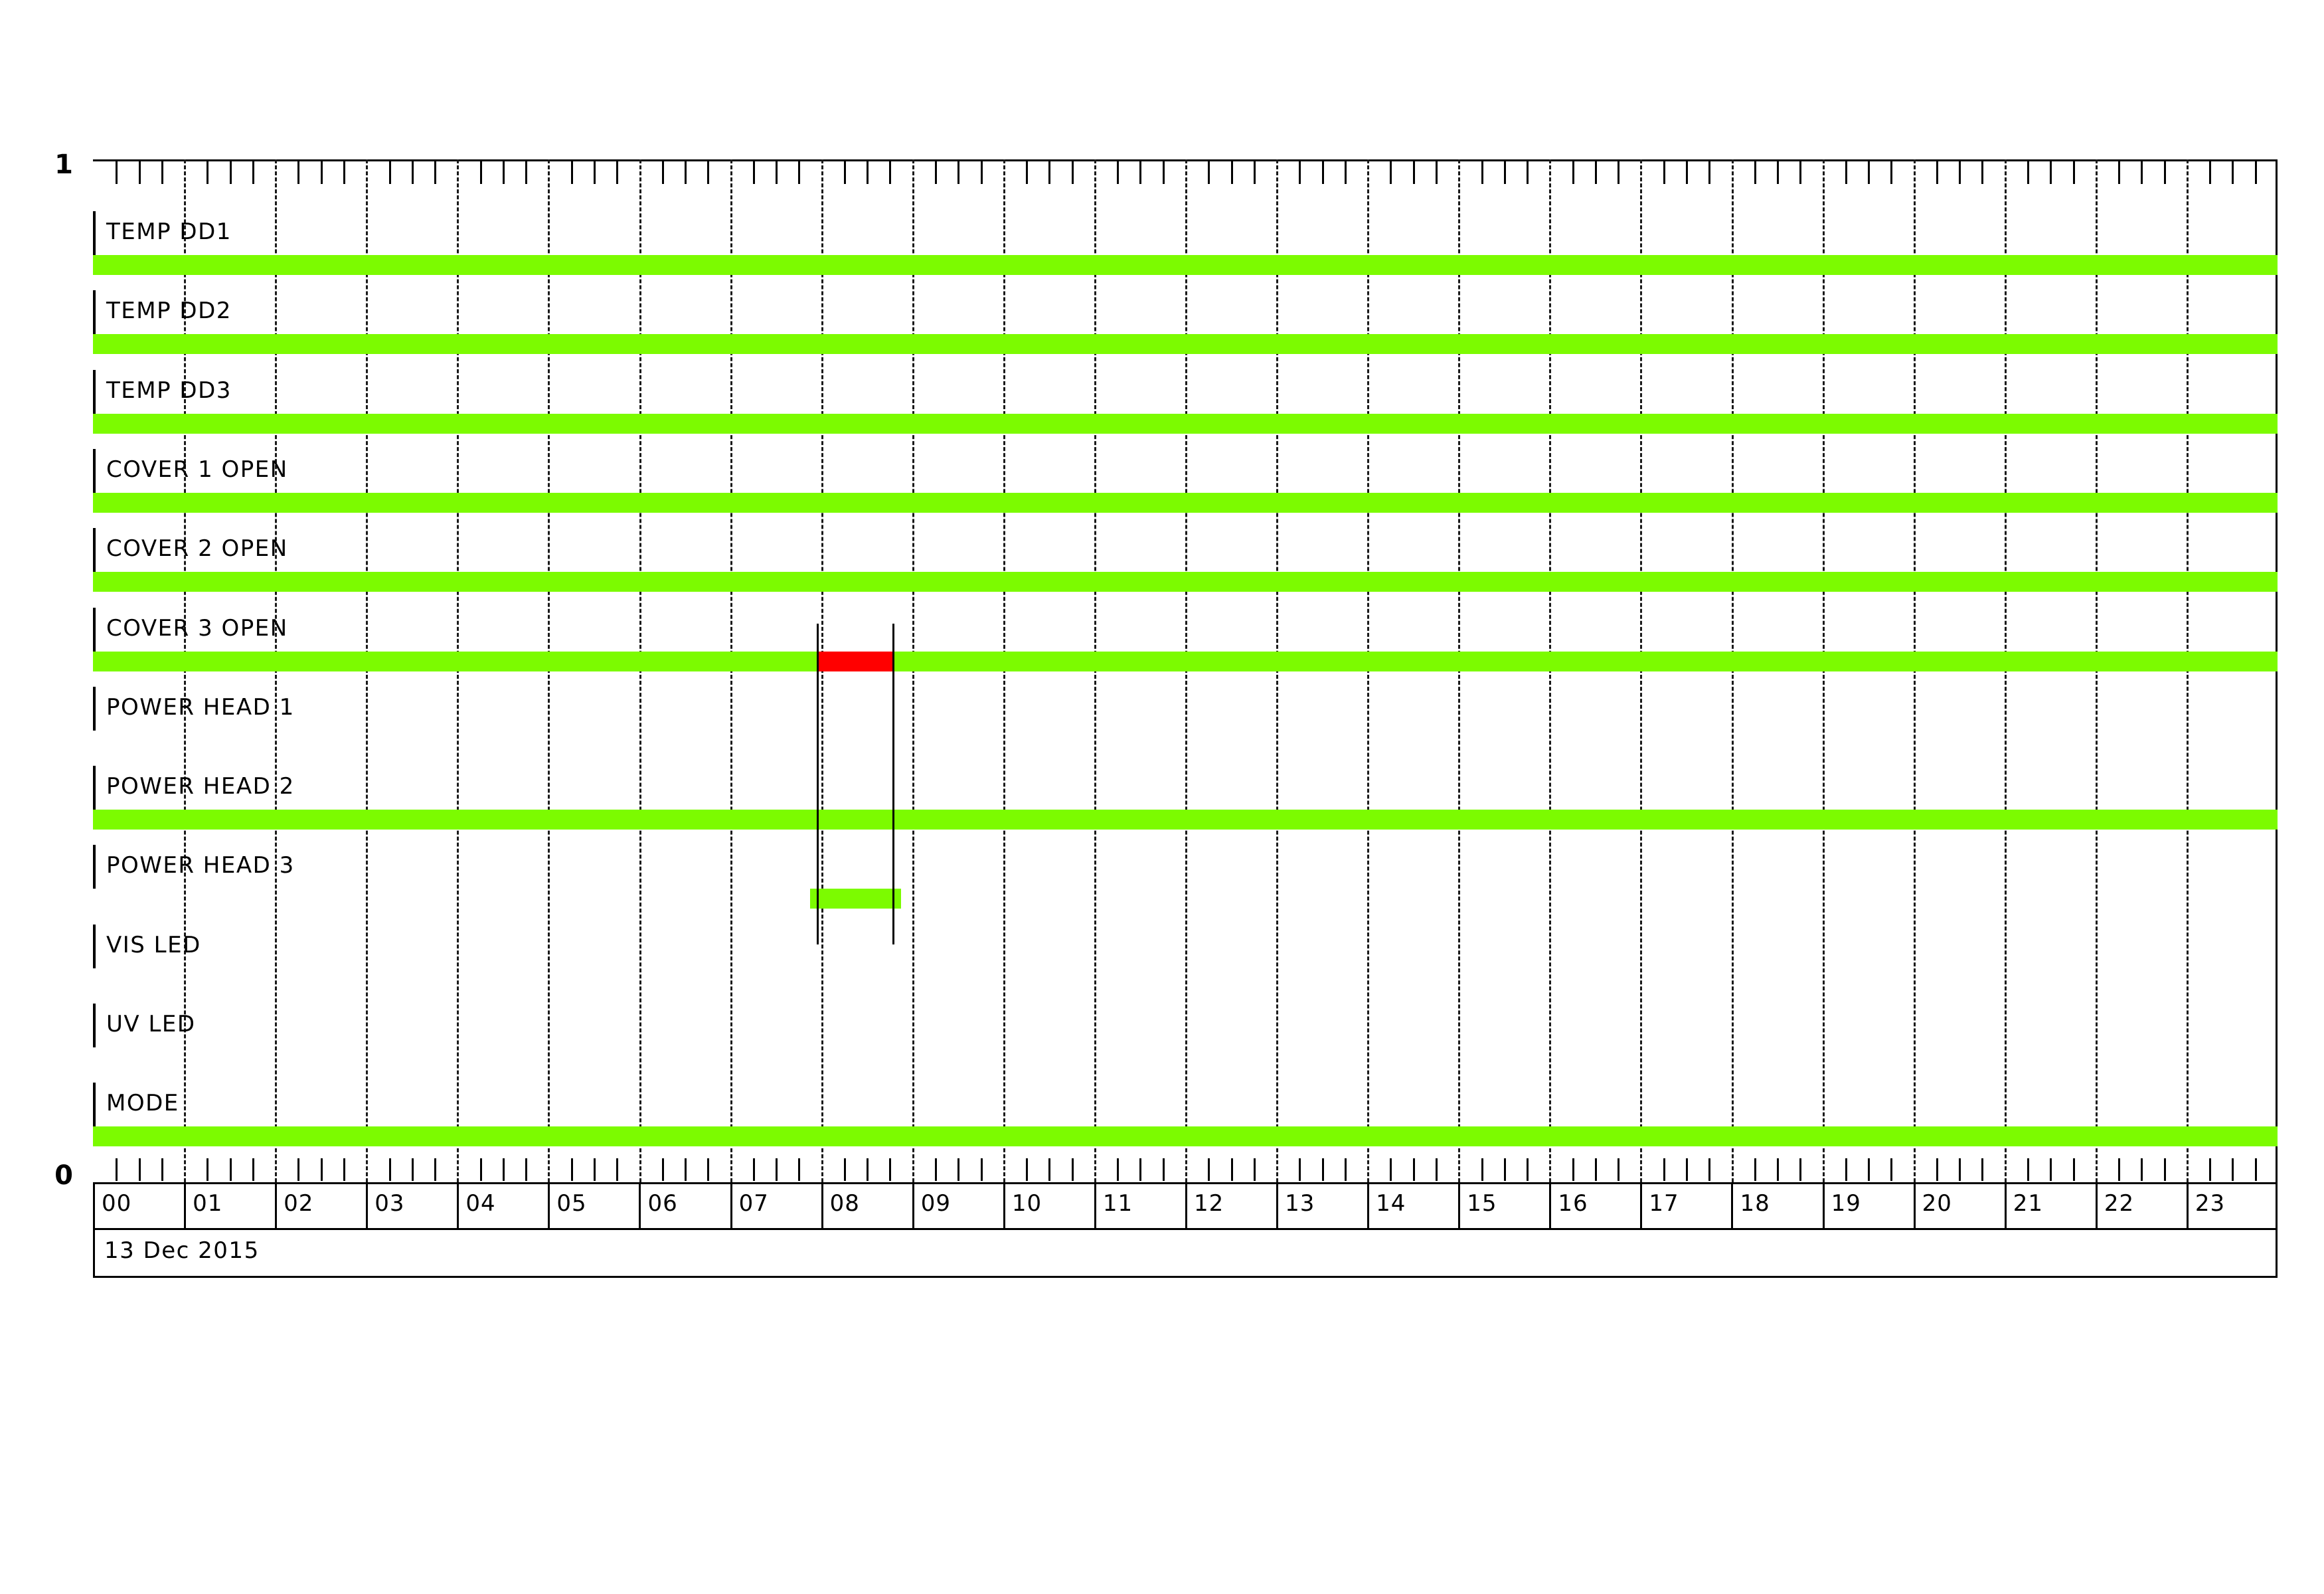 This screenshot has width=2324, height=1594. What do you see at coordinates (197, 549) in the screenshot?
I see `channel-label-cover-2-open: COVER 2 OPEN` at bounding box center [197, 549].